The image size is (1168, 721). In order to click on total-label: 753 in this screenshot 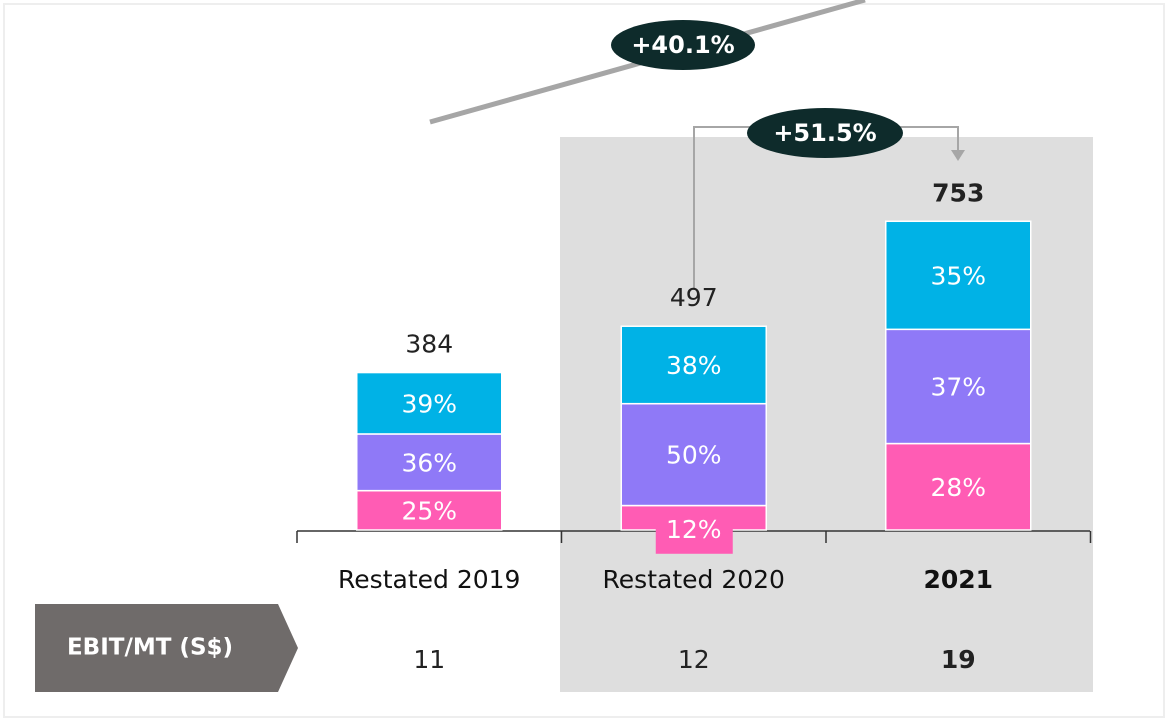, I will do `click(958, 192)`.